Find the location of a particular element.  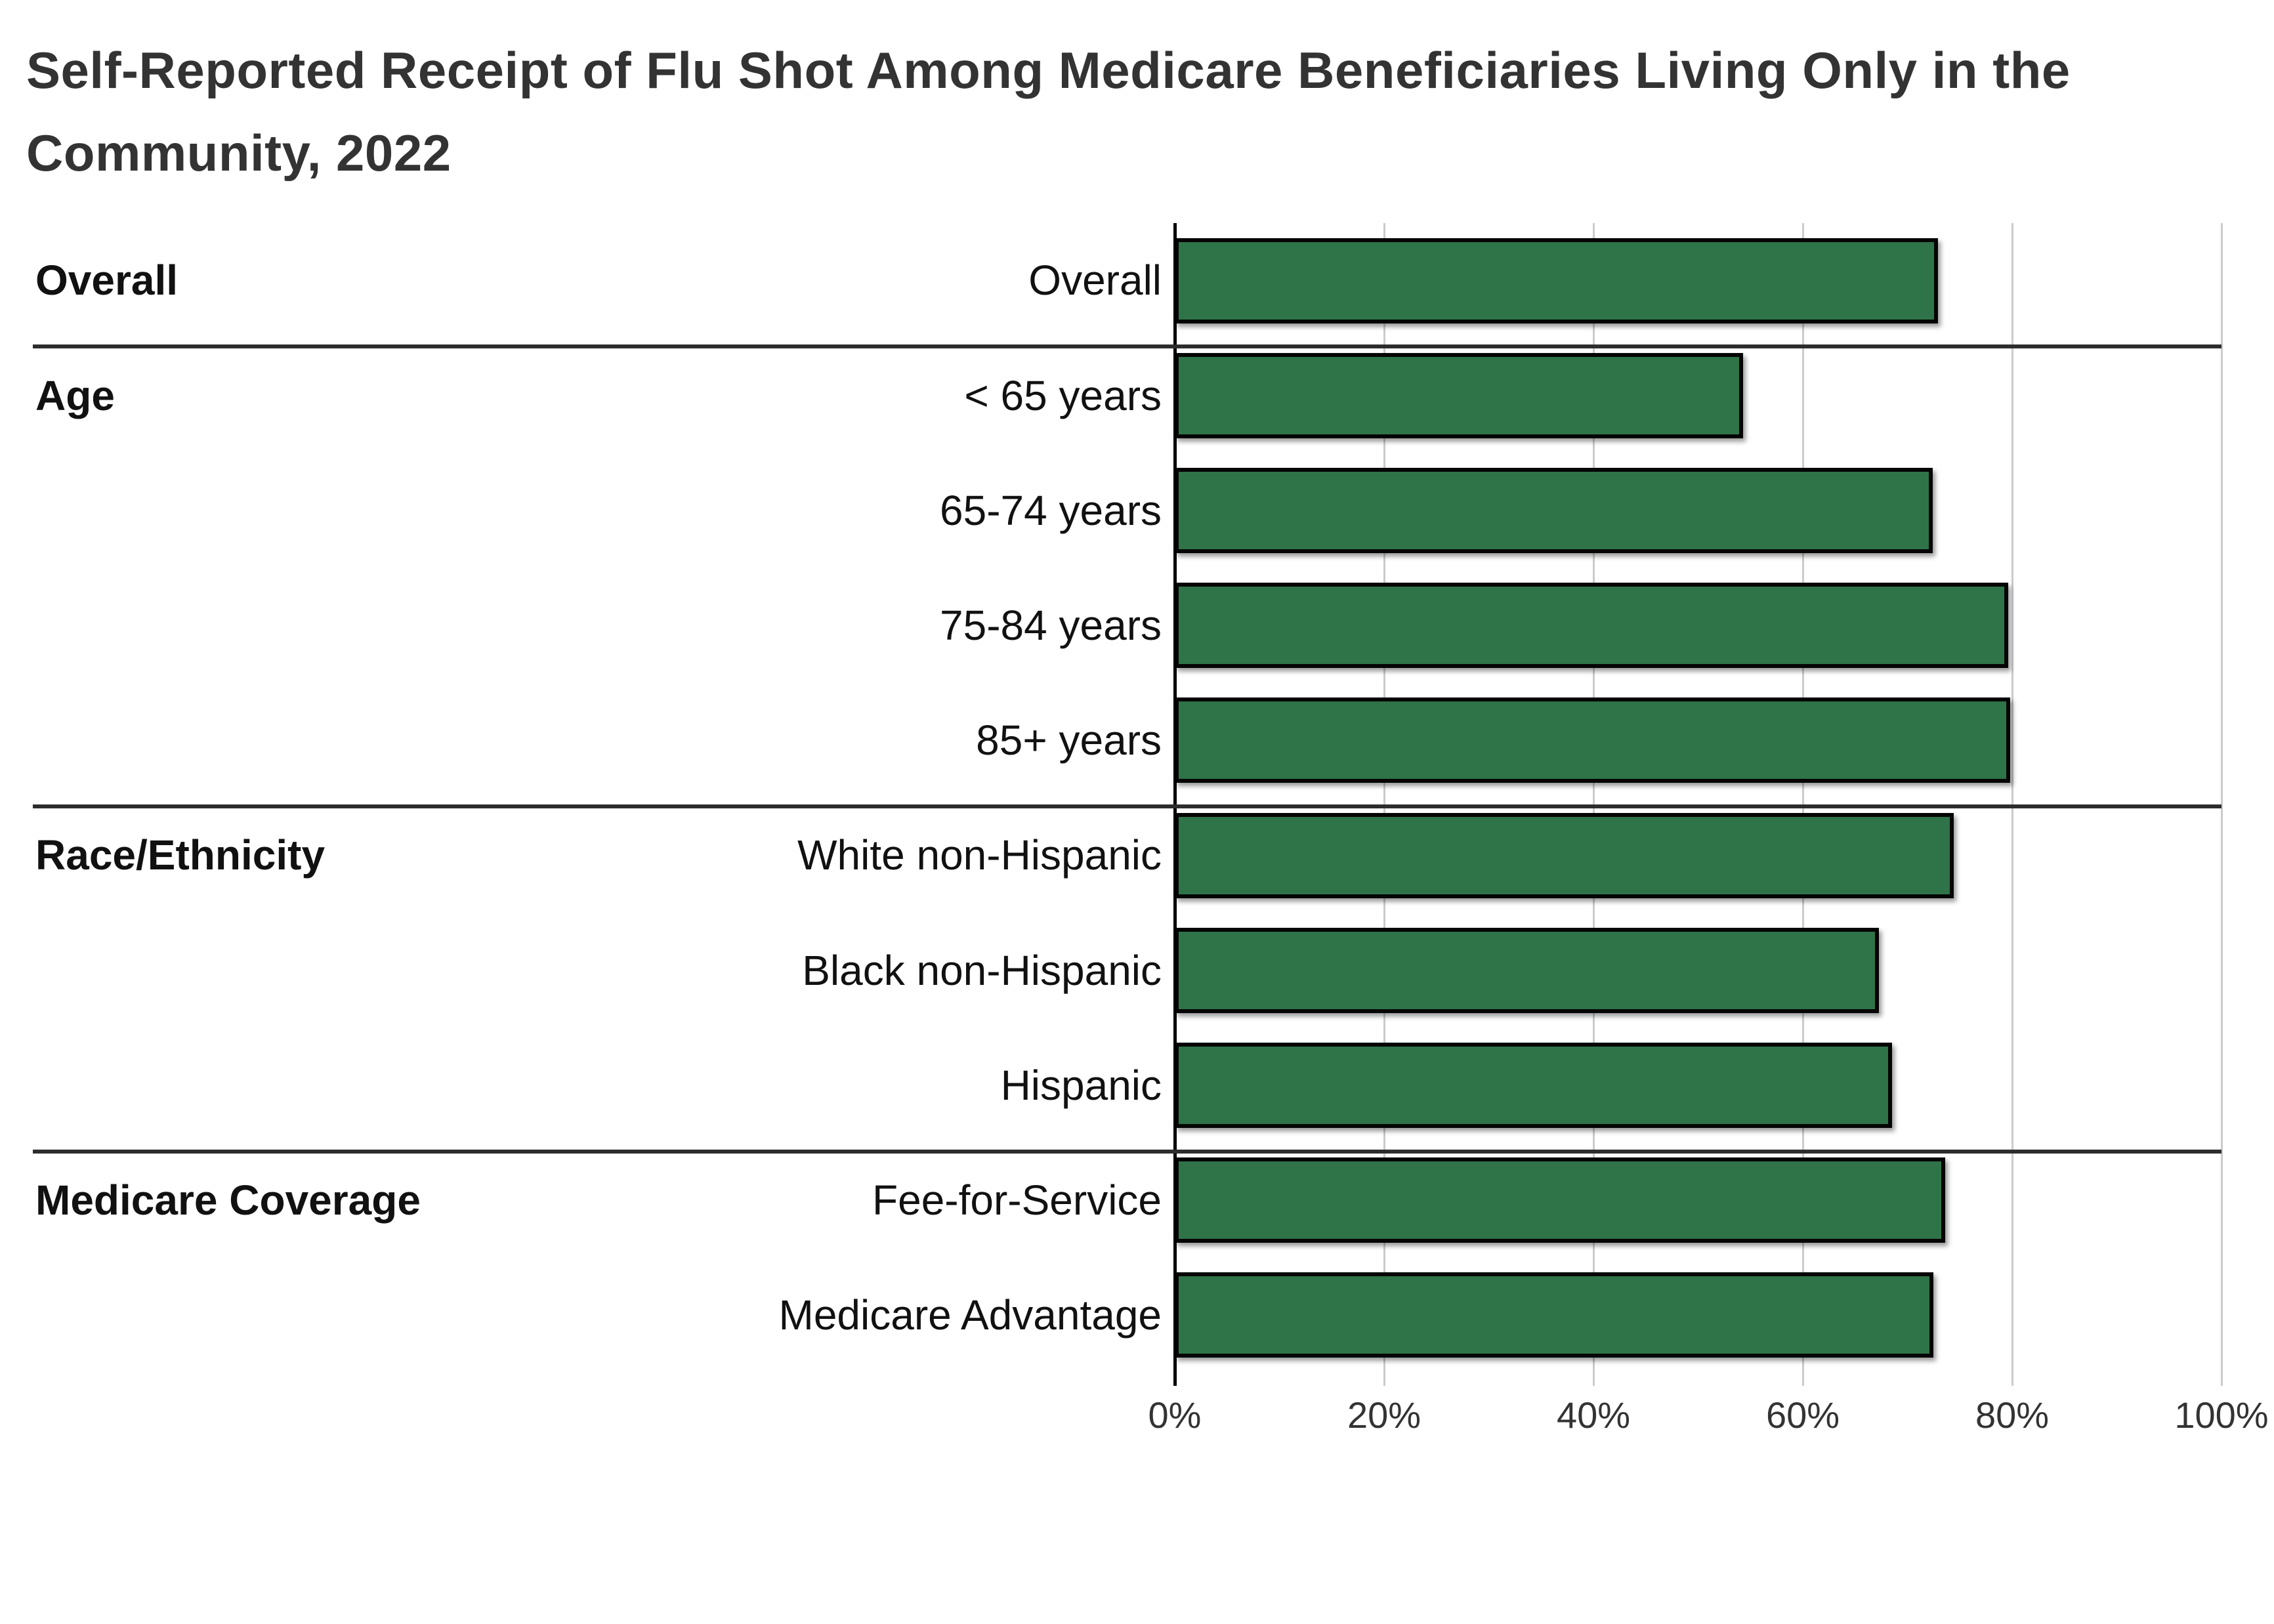

x-tick-label: 80% is located at coordinates (2012, 1415).